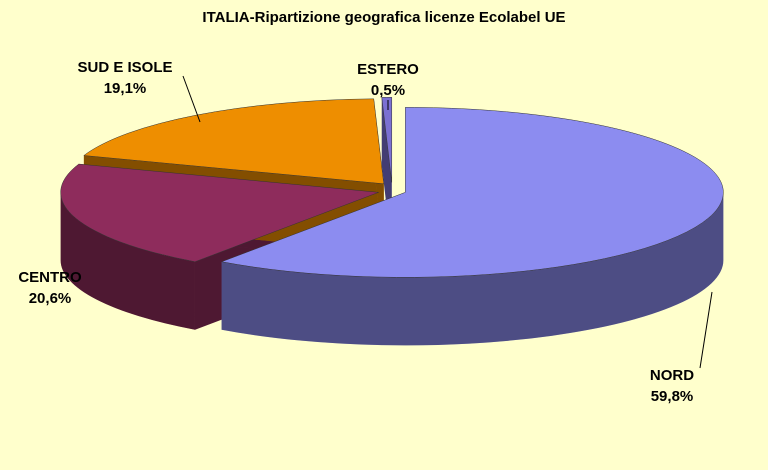 The image size is (768, 470). Describe the element at coordinates (672, 375) in the screenshot. I see `slice-label: NORD` at that location.